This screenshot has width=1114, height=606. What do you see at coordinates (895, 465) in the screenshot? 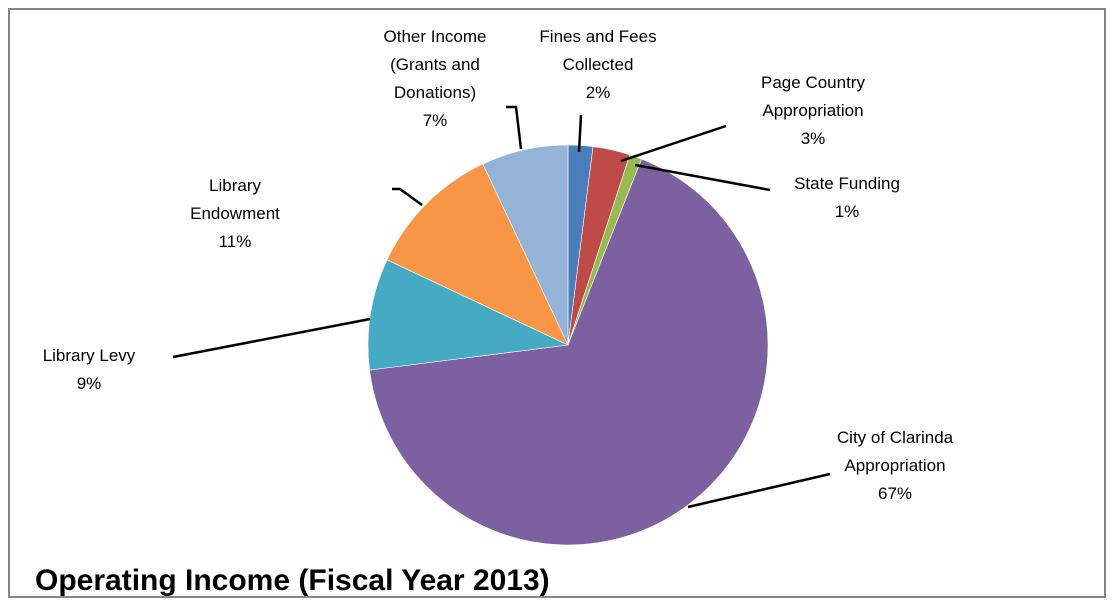
I see `label-city-of-clarinda-appropriation: City of Clarinda Appropriation 67%` at bounding box center [895, 465].